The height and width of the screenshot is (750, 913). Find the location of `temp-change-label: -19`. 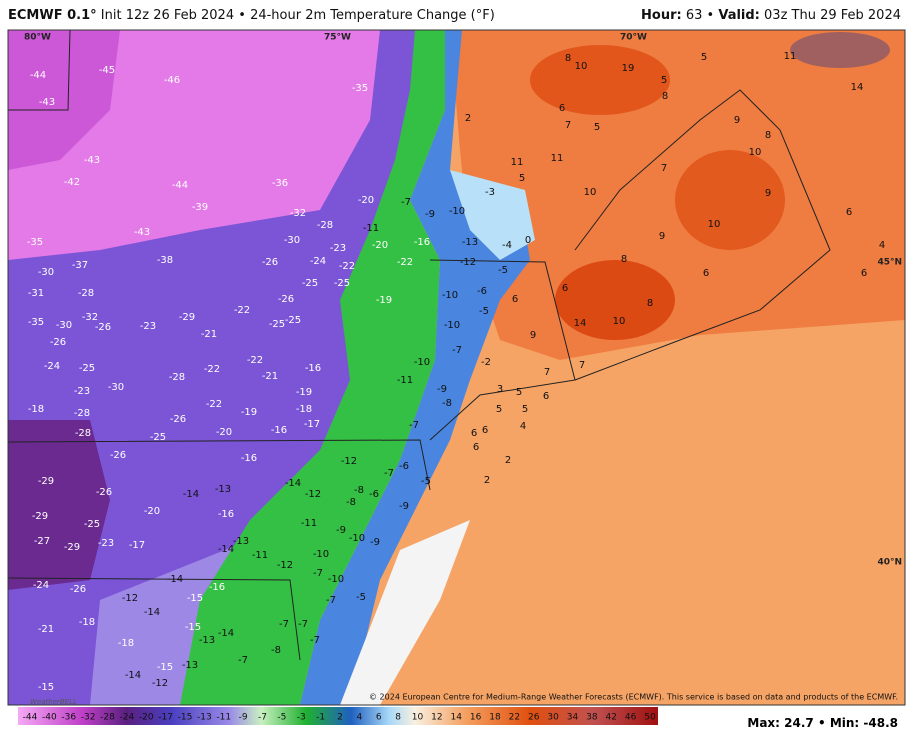

temp-change-label: -19 is located at coordinates (304, 392).